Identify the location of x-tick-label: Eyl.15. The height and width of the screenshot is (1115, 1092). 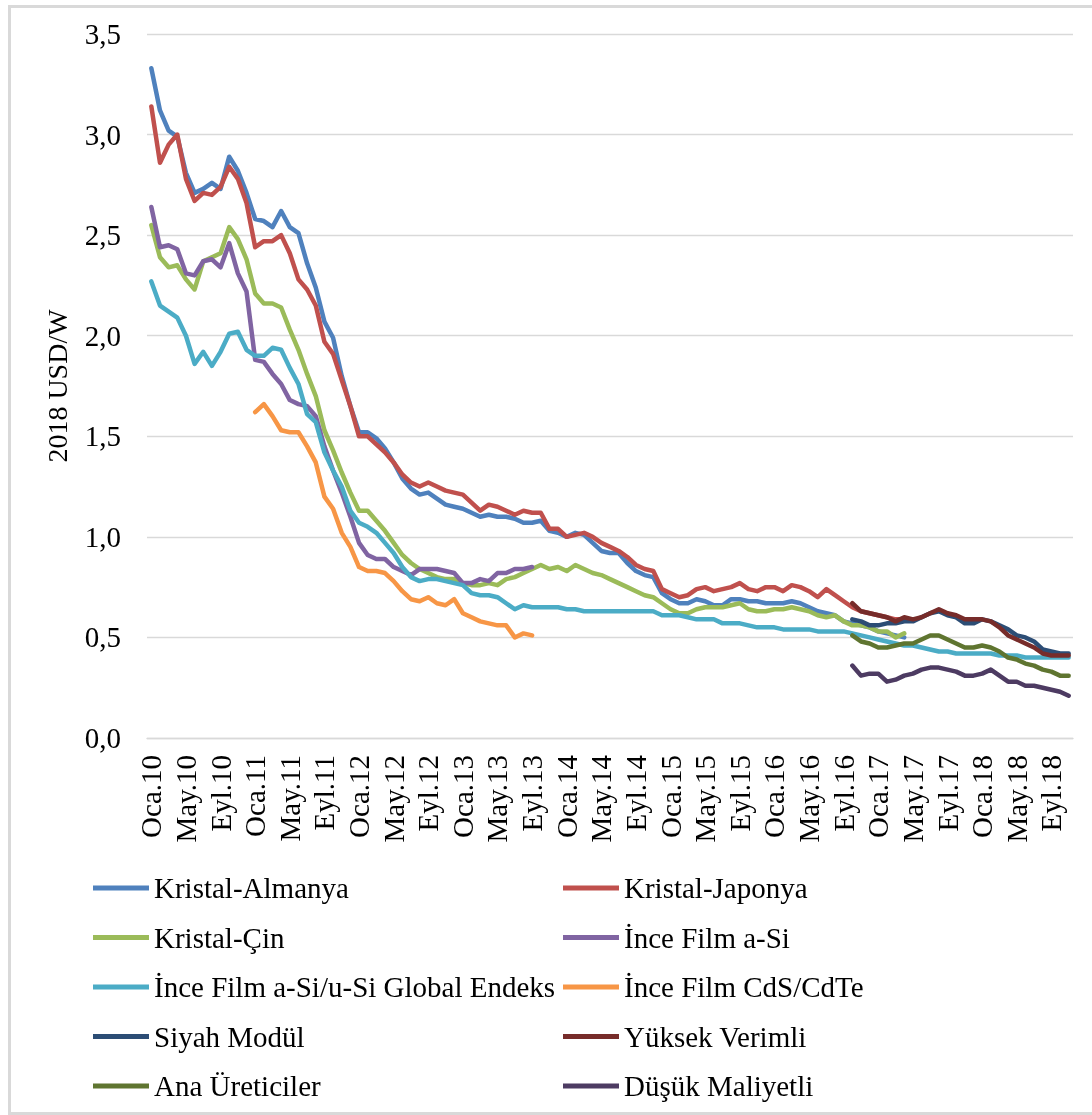
(739, 793).